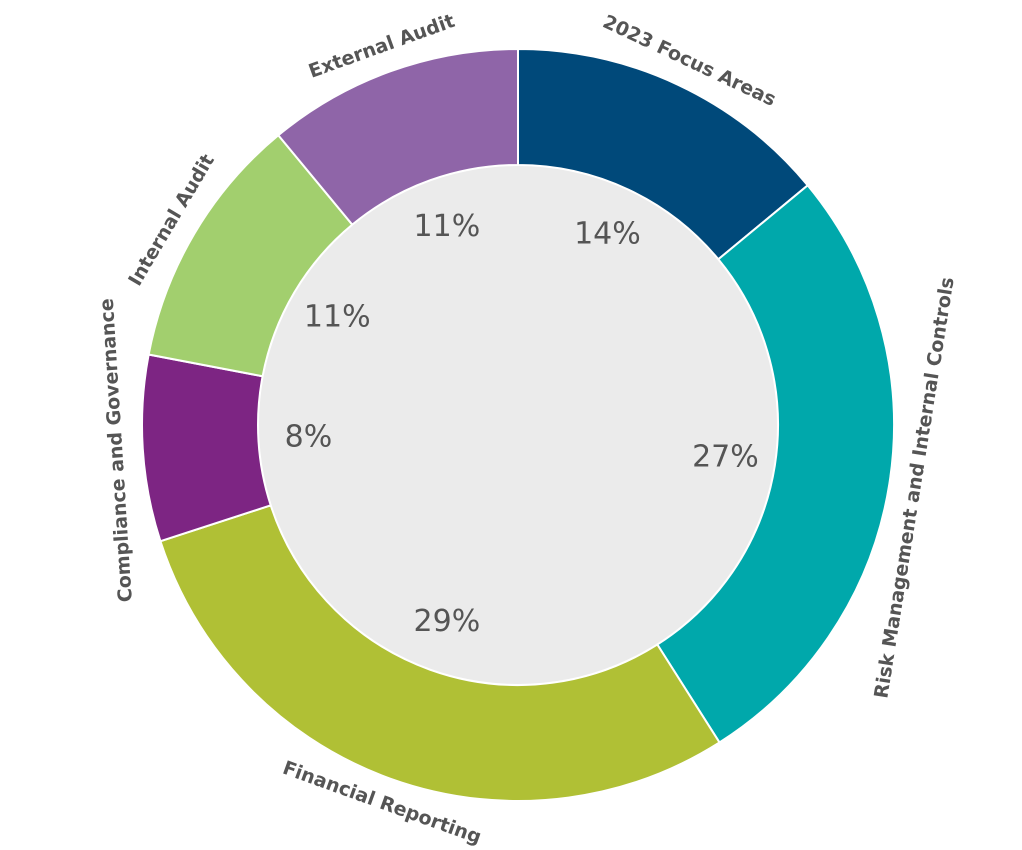 Image resolution: width=1022 pixels, height=850 pixels. I want to click on category-label: Compliance and Governance, so click(116, 450).